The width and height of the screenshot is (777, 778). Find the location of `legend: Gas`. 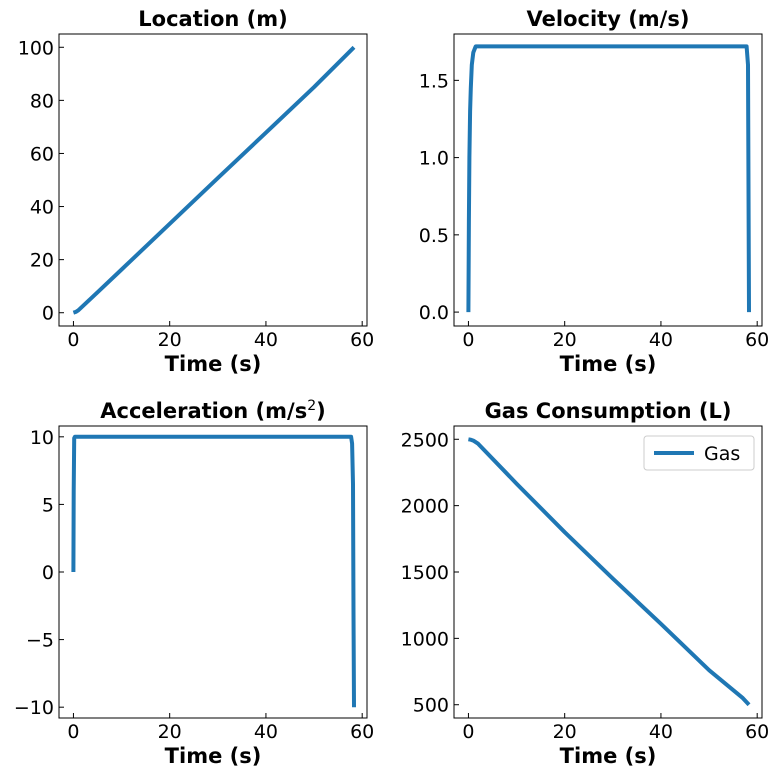

legend: Gas is located at coordinates (699, 453).